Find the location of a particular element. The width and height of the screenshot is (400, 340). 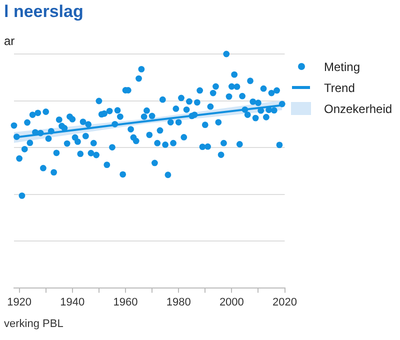

legend-label: Trend is located at coordinates (339, 87).